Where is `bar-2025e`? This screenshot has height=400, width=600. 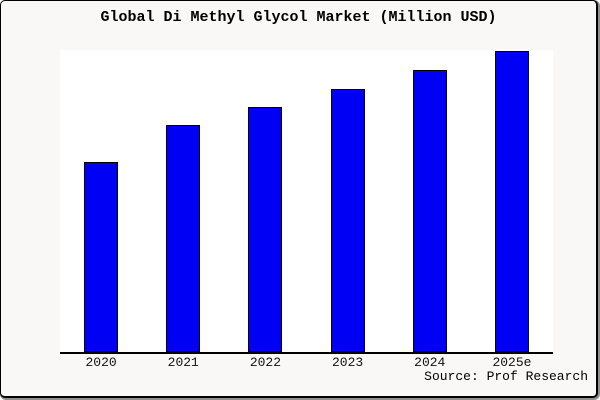 bar-2025e is located at coordinates (511, 201).